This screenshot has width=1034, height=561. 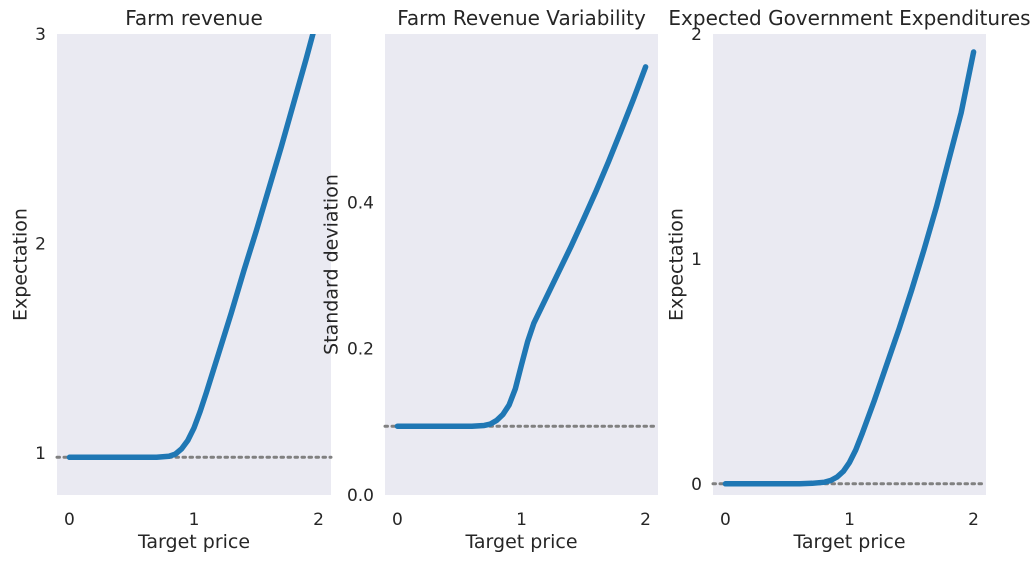 I want to click on y-tick-label: 0, so click(x=696, y=485).